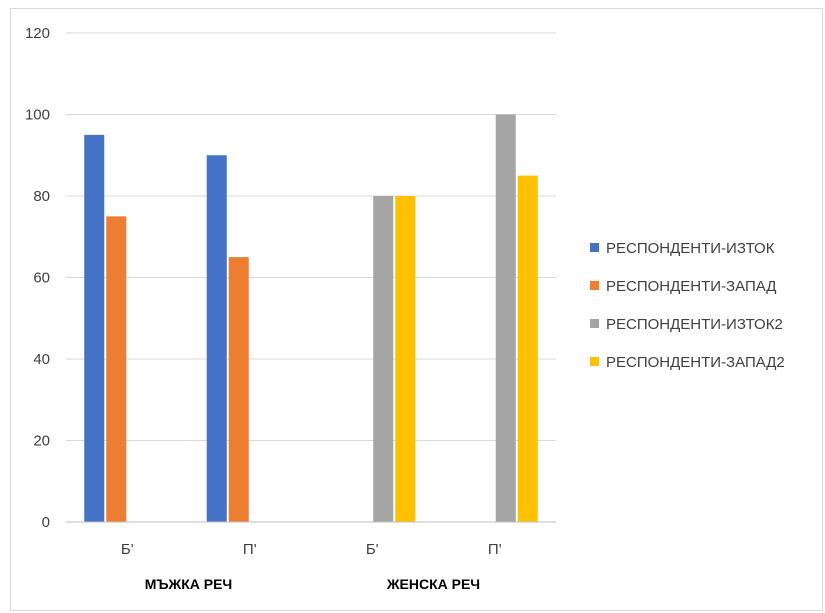 The height and width of the screenshot is (613, 825). What do you see at coordinates (37, 115) in the screenshot?
I see `y-tick-label: 100` at bounding box center [37, 115].